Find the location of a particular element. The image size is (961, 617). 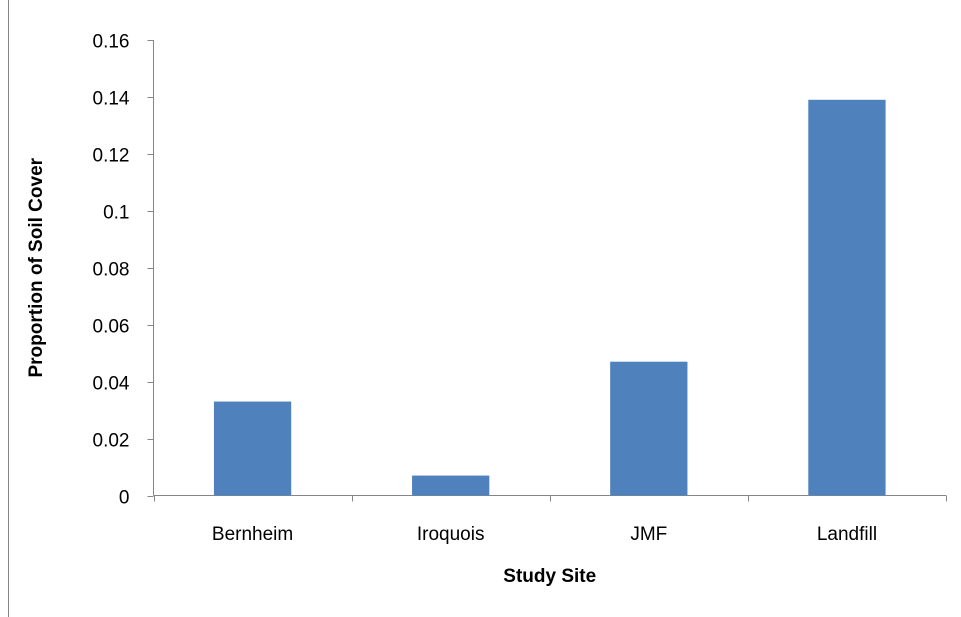

bar-bernheim is located at coordinates (252, 448).